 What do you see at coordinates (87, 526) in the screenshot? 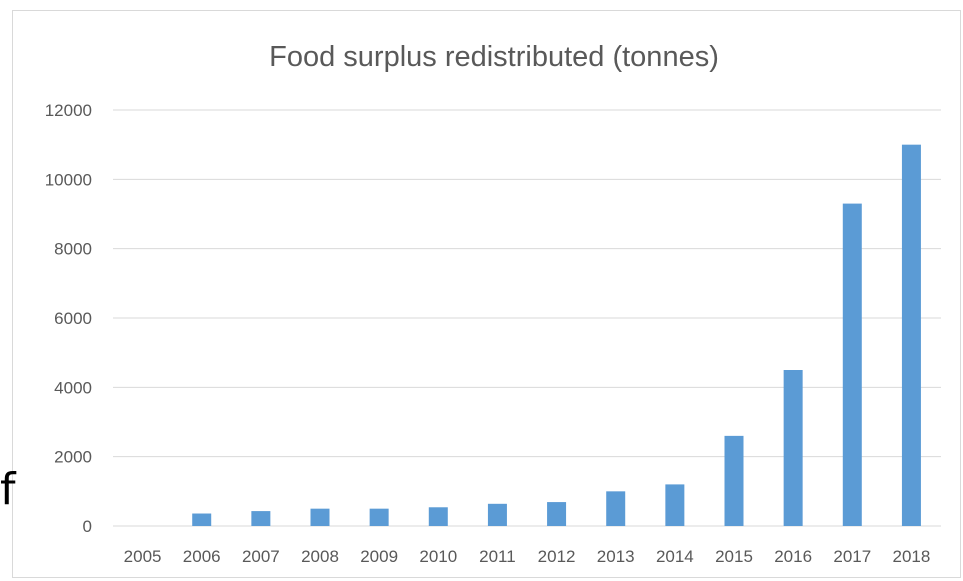
I see `y-tick-label-0: 0` at bounding box center [87, 526].